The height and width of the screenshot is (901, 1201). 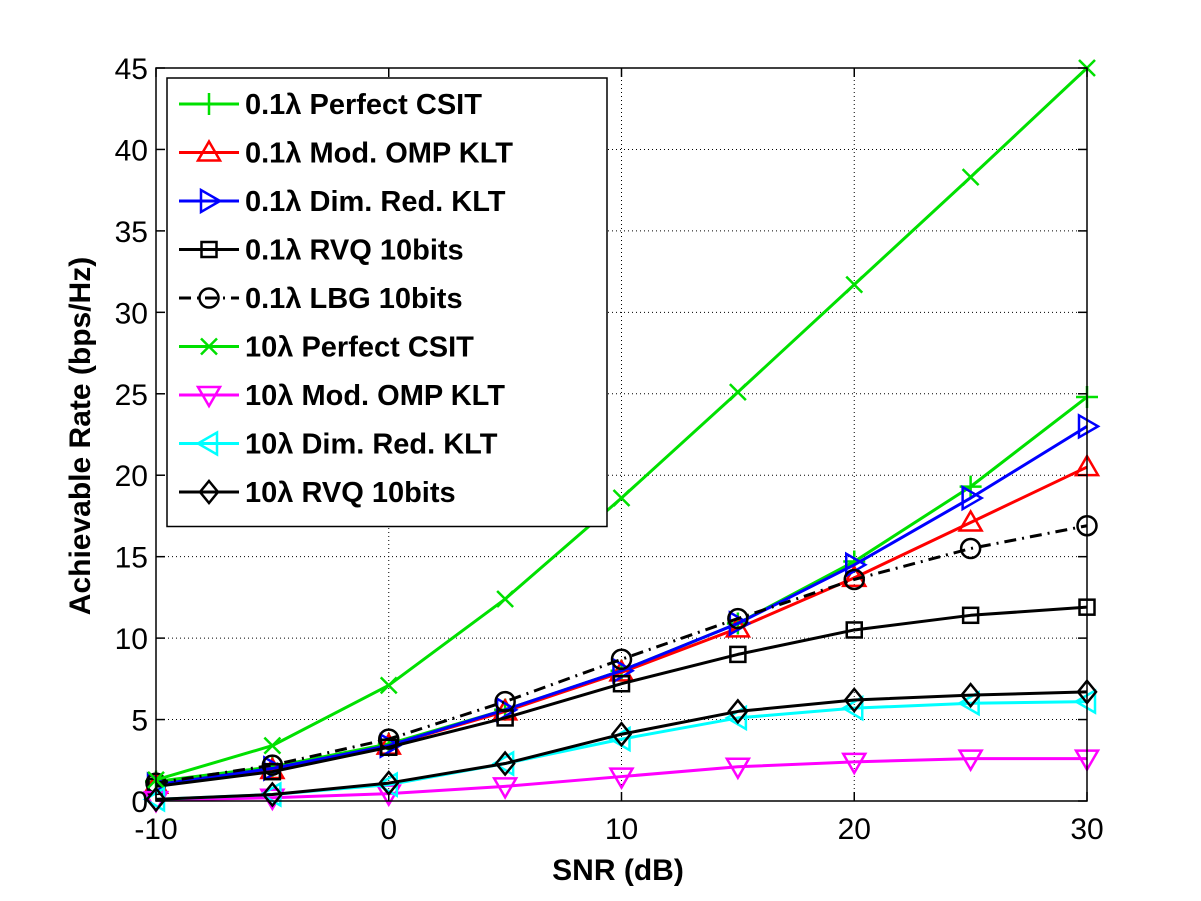 I want to click on y-axis-title: Achievable Rate (bps/Hz), so click(x=80, y=436).